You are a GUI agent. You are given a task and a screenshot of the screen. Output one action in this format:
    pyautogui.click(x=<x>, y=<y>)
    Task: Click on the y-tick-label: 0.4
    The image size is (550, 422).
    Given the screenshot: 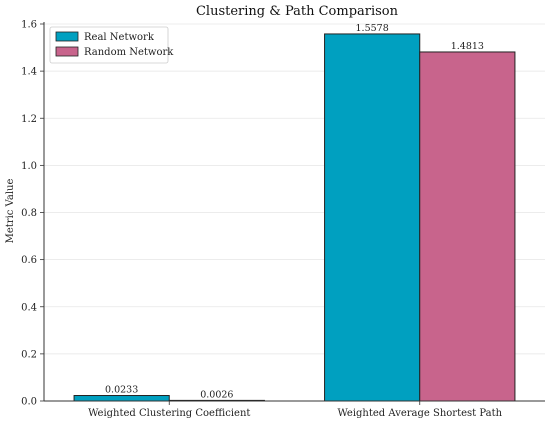 What is the action you would take?
    pyautogui.click(x=29, y=307)
    